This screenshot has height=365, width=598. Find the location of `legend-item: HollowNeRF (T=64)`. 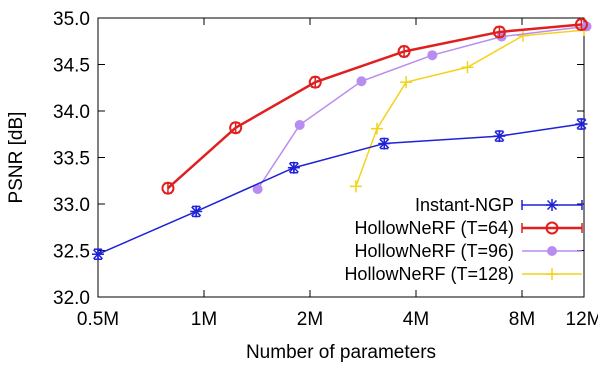

legend-item: HollowNeRF (T=64) is located at coordinates (468, 228).